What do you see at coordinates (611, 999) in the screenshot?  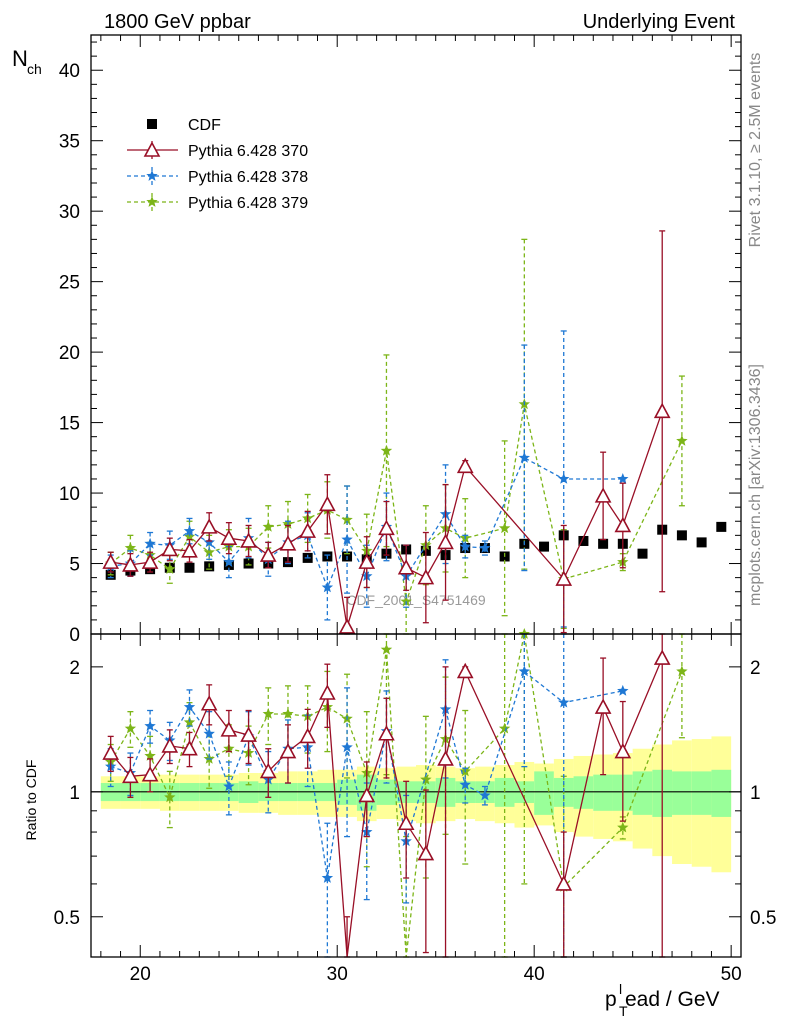 I see `x-axis-label-p: p` at bounding box center [611, 999].